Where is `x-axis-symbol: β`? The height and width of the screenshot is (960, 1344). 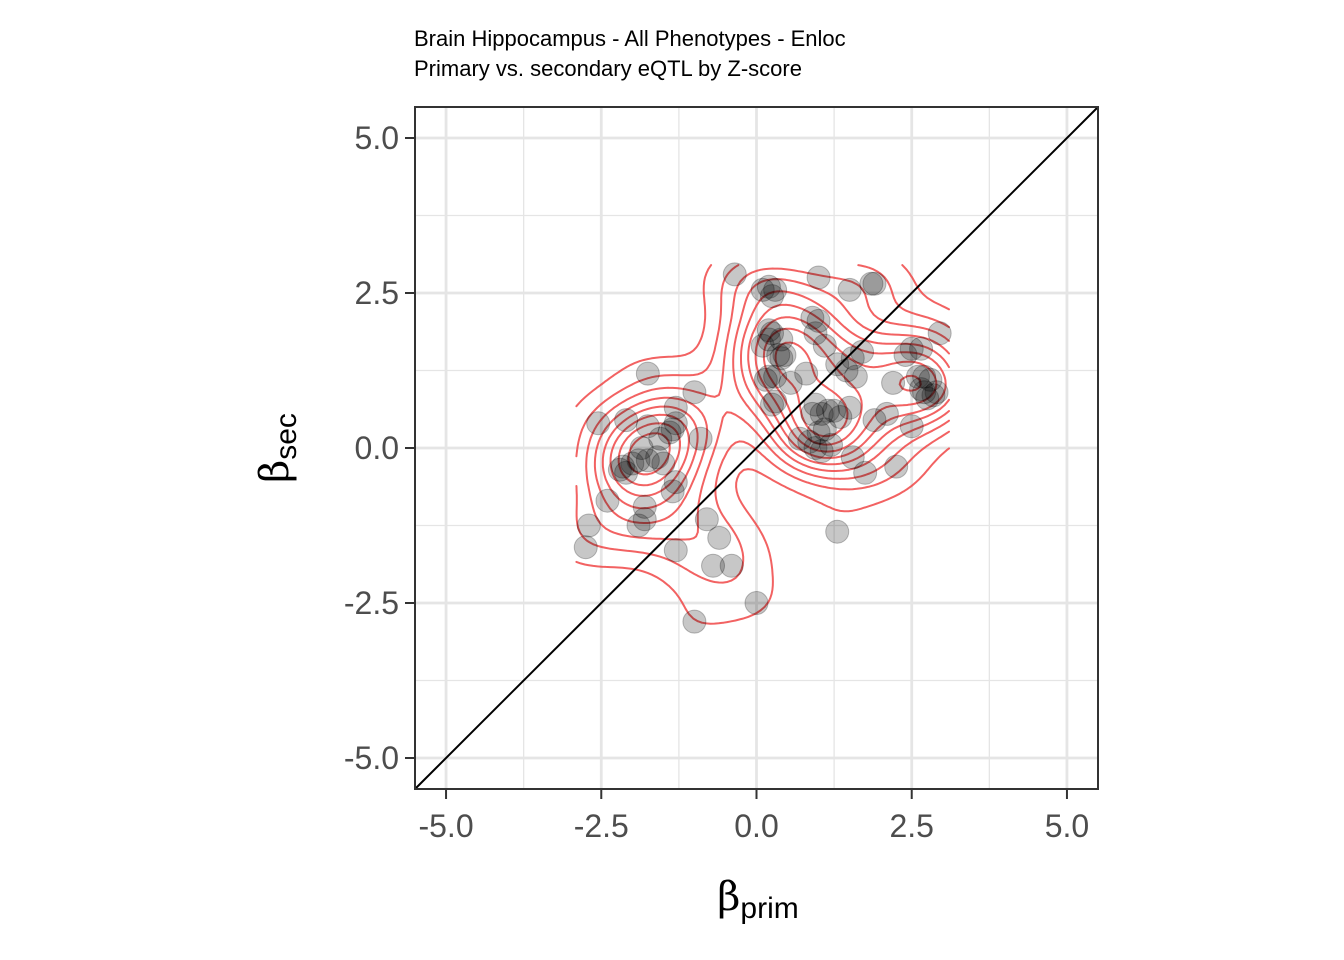 x-axis-symbol: β is located at coordinates (728, 897).